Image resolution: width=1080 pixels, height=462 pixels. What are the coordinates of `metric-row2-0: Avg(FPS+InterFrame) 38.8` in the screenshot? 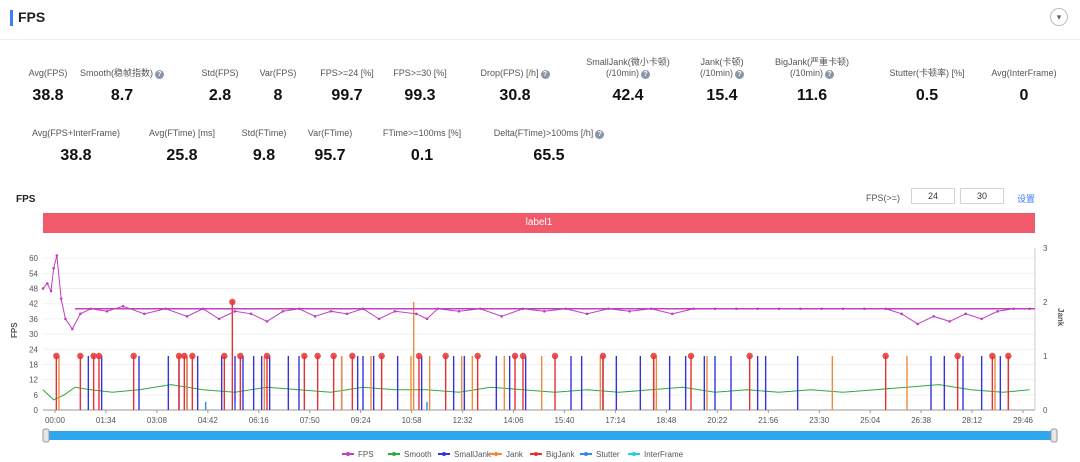 It's located at (76, 146).